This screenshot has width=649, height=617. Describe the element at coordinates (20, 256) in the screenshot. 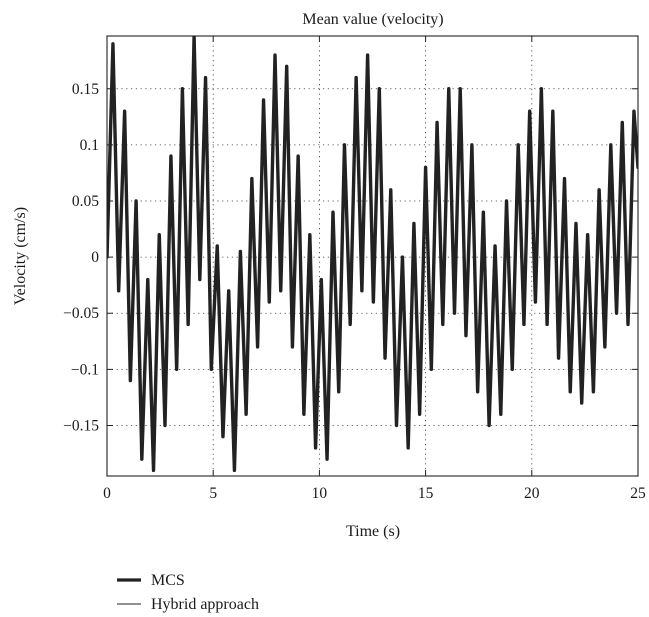

I see `y-axis-label: Velocity (cm/s)` at that location.